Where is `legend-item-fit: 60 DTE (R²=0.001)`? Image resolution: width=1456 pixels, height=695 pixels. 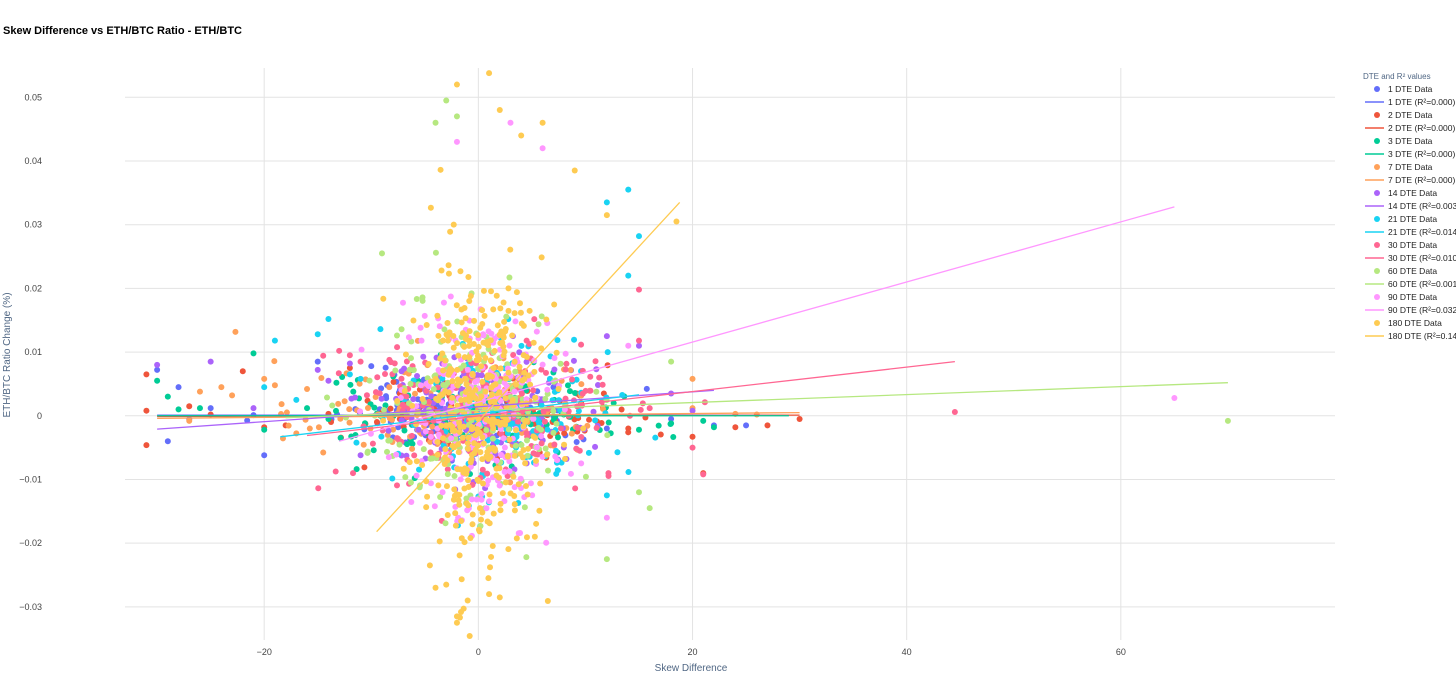
legend-item-fit: 60 DTE (R²=0.001) is located at coordinates (1410, 284).